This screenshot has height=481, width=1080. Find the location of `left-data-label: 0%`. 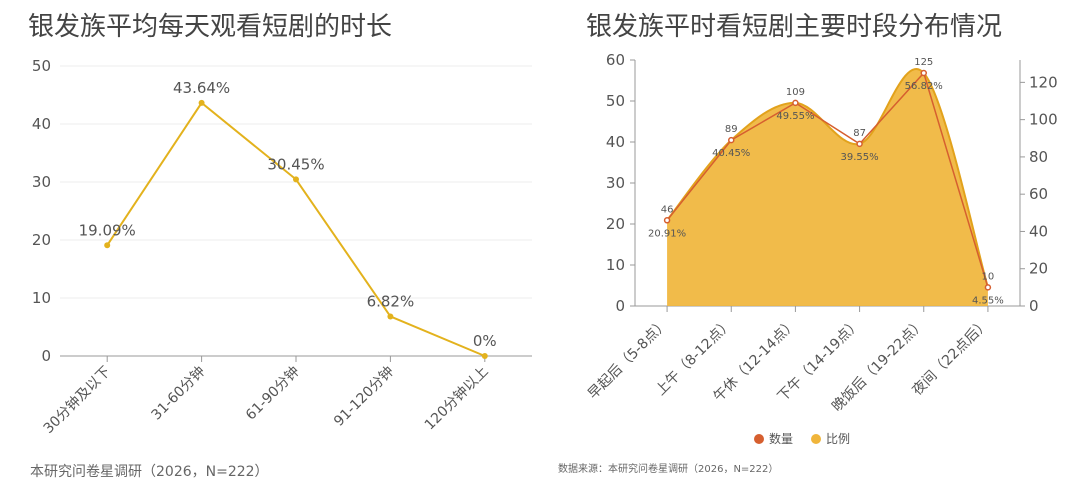

left-data-label: 0% is located at coordinates (485, 341).